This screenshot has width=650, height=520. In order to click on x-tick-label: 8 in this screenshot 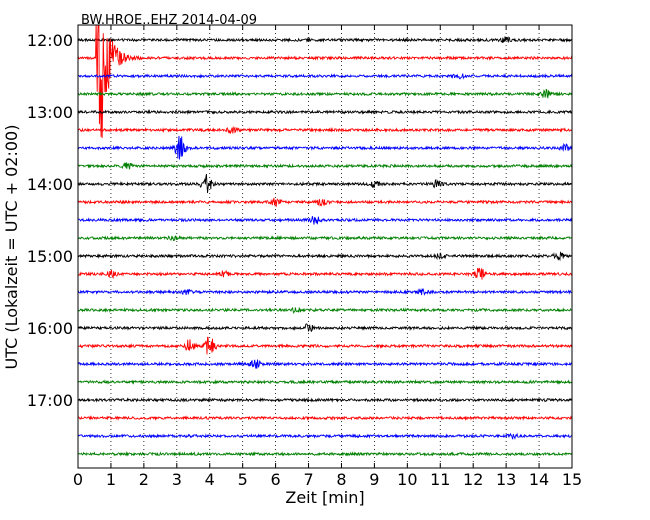, I will do `click(341, 479)`.